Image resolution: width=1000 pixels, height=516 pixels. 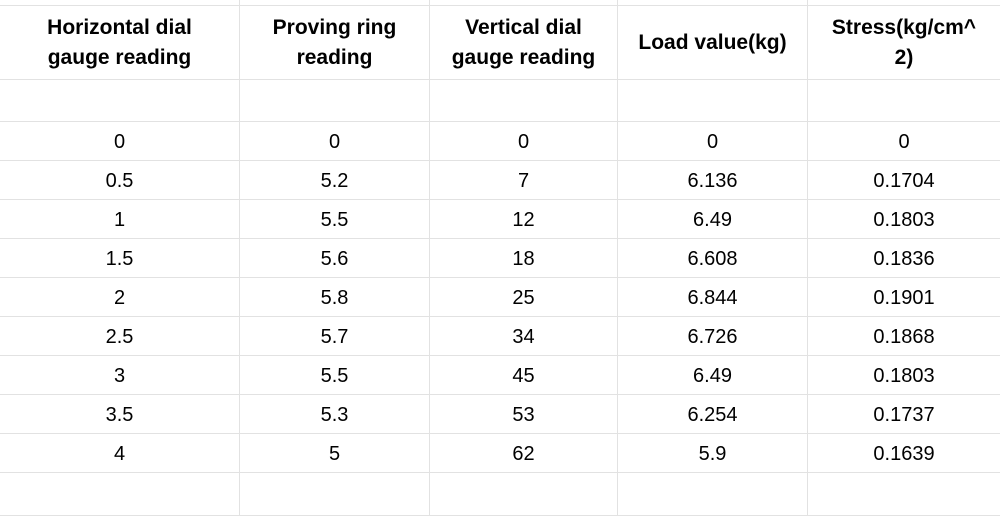 What do you see at coordinates (335, 336) in the screenshot?
I see `table-cell: 5.7` at bounding box center [335, 336].